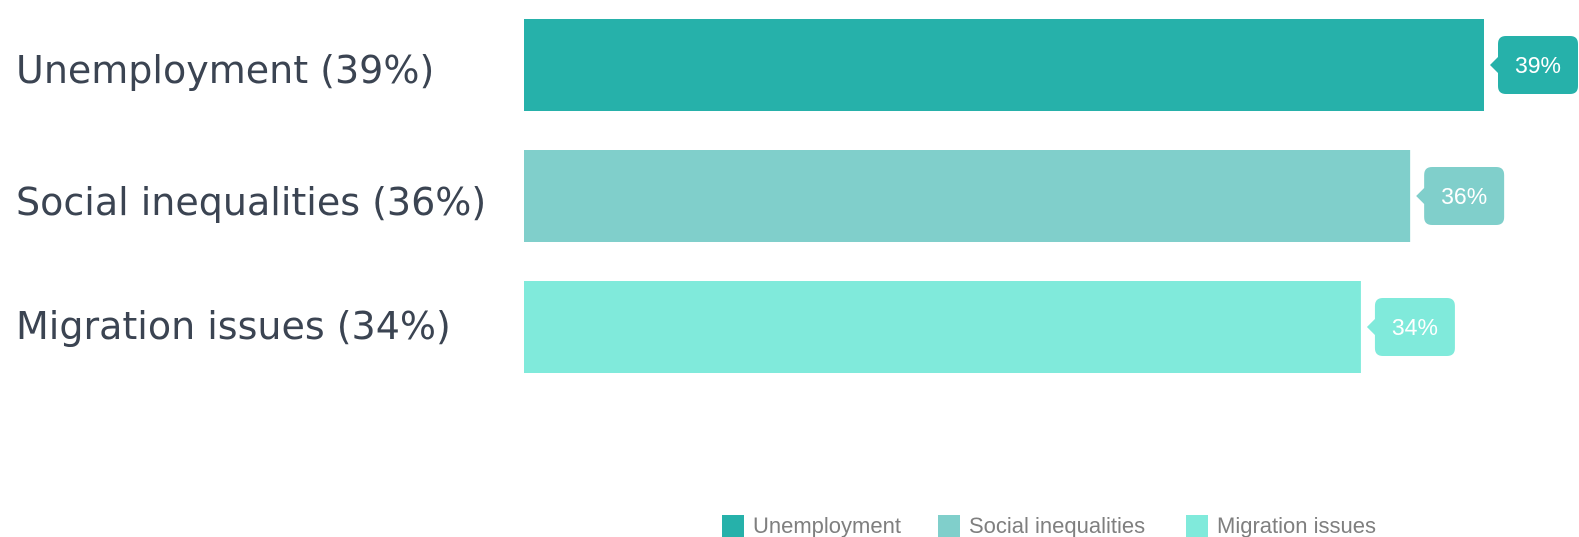  I want to click on data-label-callout: 39%, so click(1534, 65).